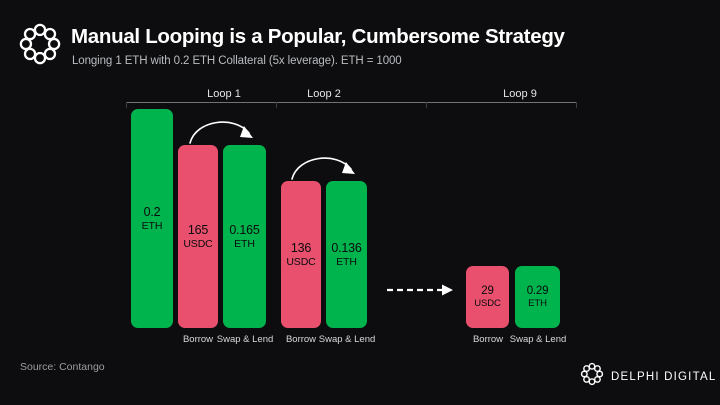 This screenshot has height=405, width=720. What do you see at coordinates (538, 339) in the screenshot?
I see `bar-caption-loop9-swaplend: Swap & Lend` at bounding box center [538, 339].